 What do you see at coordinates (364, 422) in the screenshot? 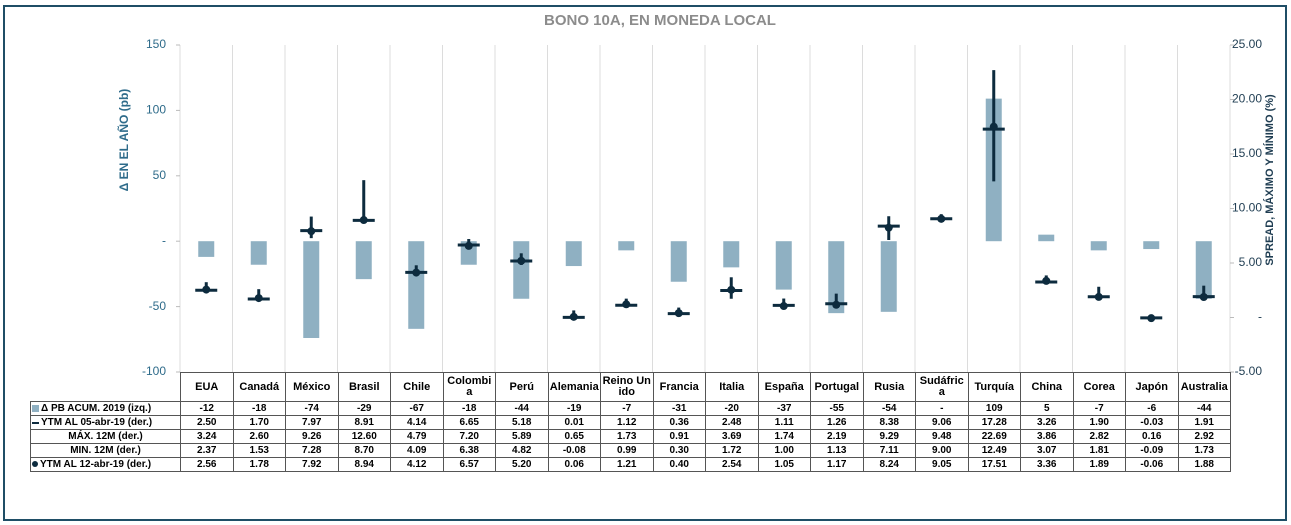
I see `value-cell: 8.91` at bounding box center [364, 422].